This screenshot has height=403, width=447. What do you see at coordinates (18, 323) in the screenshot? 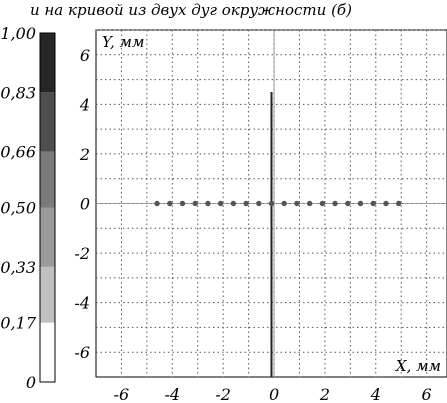
I see `colorbar-label: 0,17` at bounding box center [18, 323].